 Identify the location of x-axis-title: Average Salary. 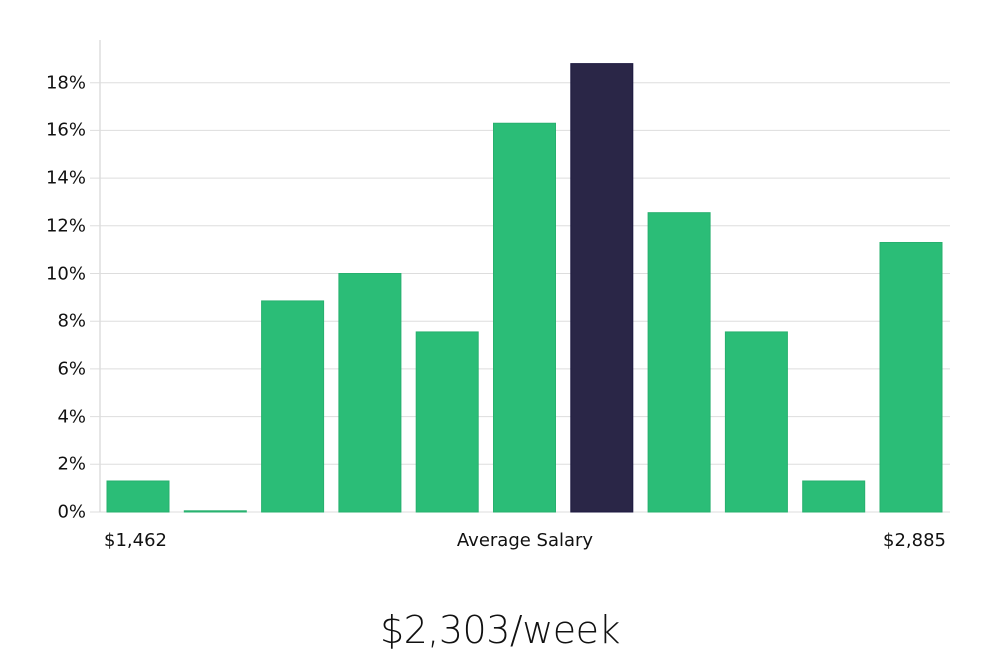
(525, 540).